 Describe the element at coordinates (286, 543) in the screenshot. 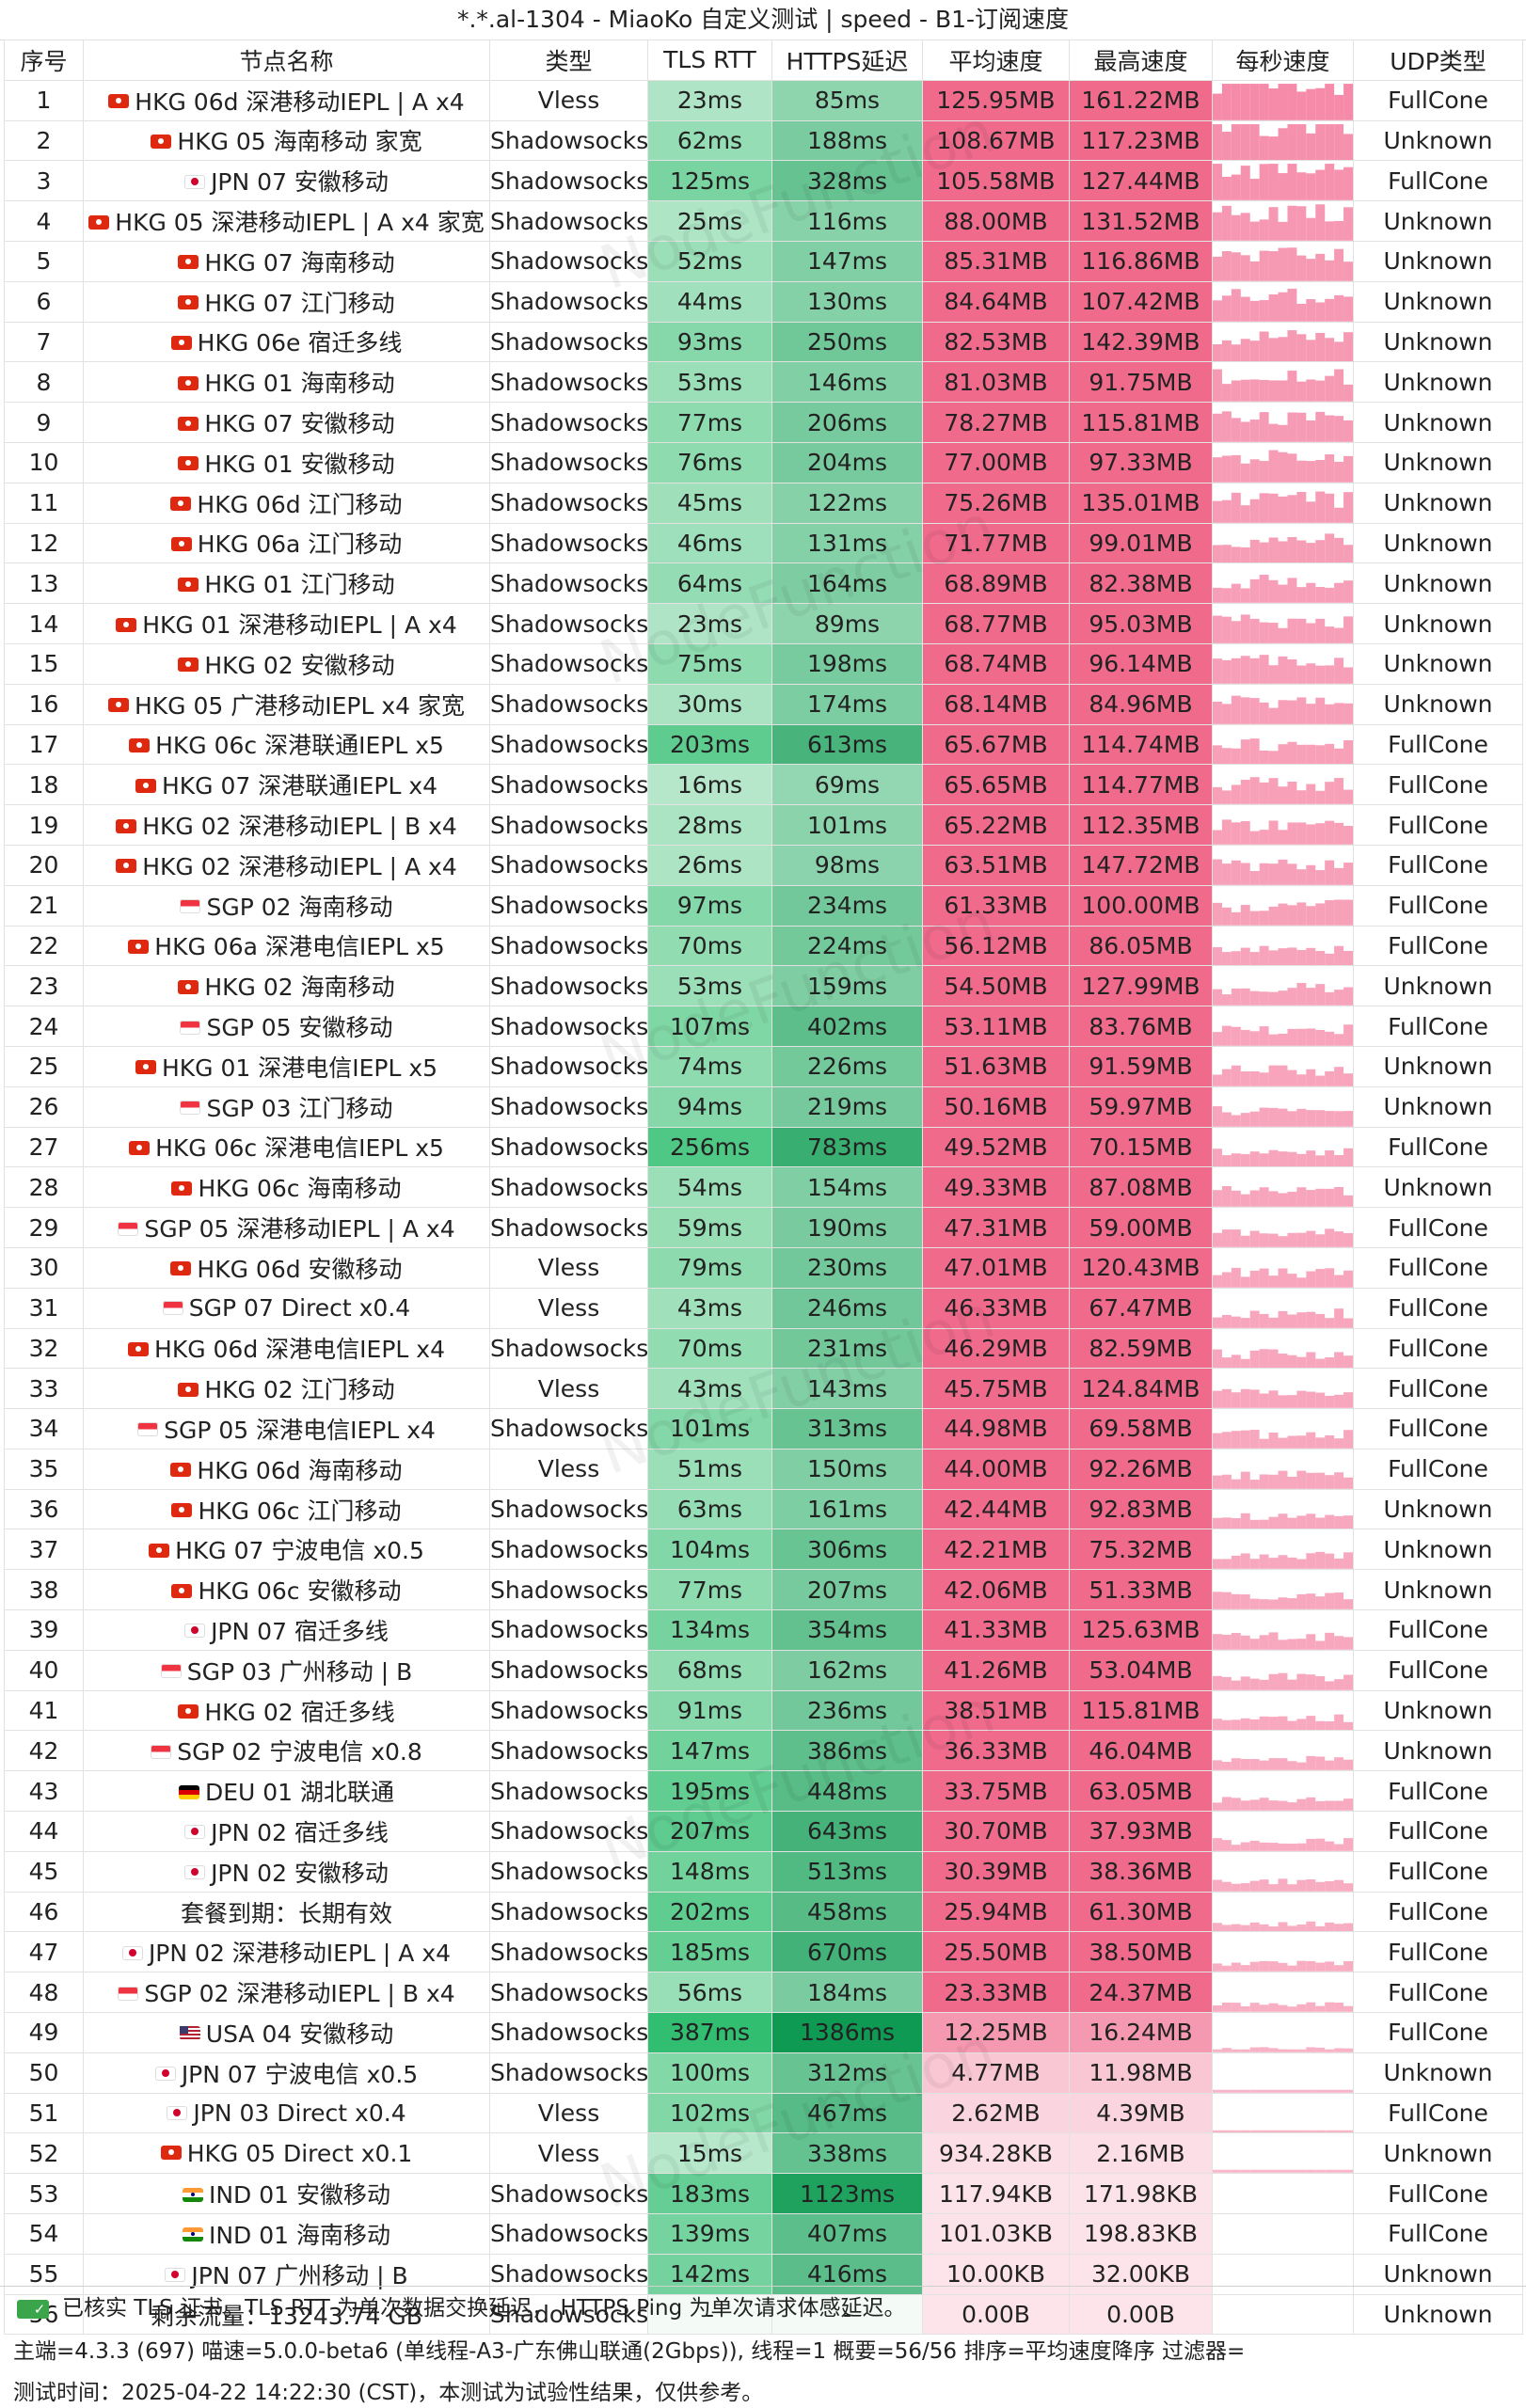

I see `node-name-cell: HKG 06a 江门移动` at that location.